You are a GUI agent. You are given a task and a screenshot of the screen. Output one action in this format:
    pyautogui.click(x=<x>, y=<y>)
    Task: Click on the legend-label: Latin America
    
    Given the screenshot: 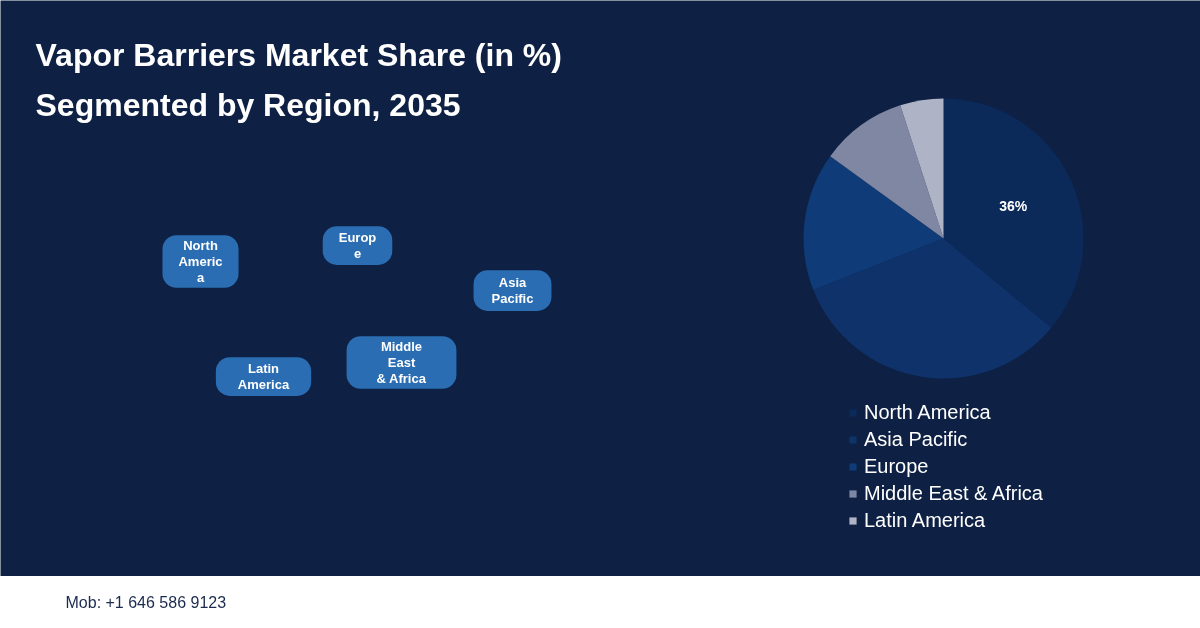 What is the action you would take?
    pyautogui.click(x=925, y=520)
    